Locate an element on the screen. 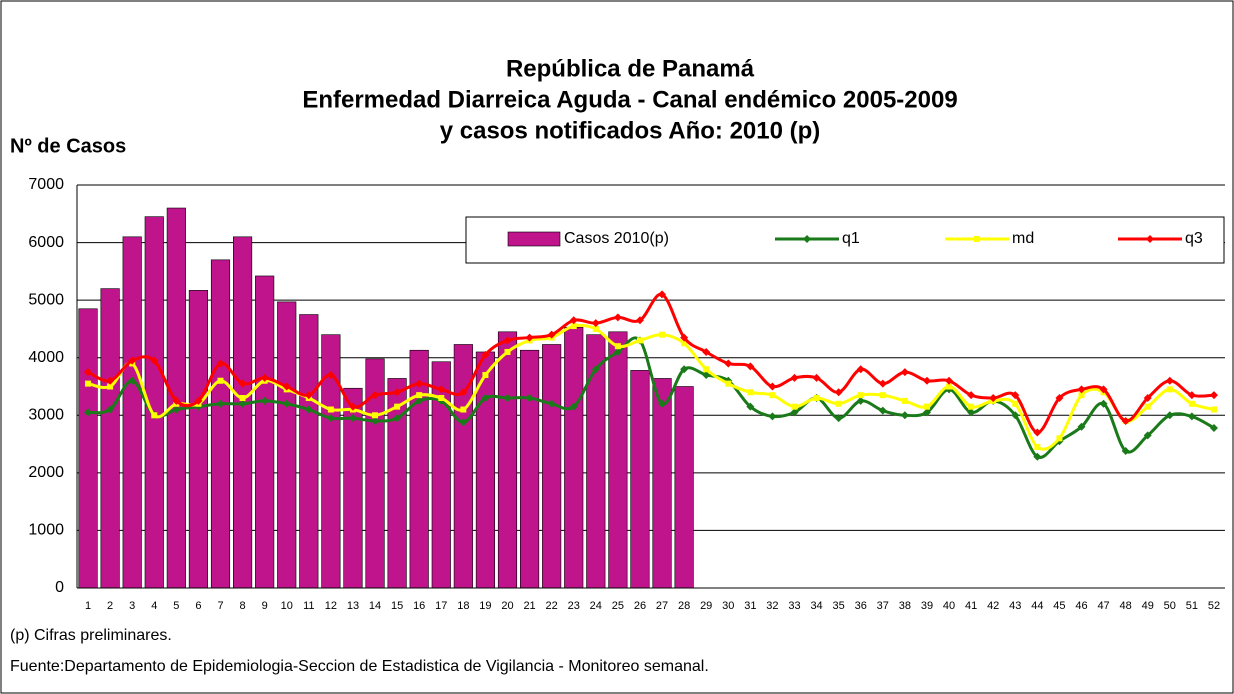  x-tick-label: 27 is located at coordinates (662, 606).